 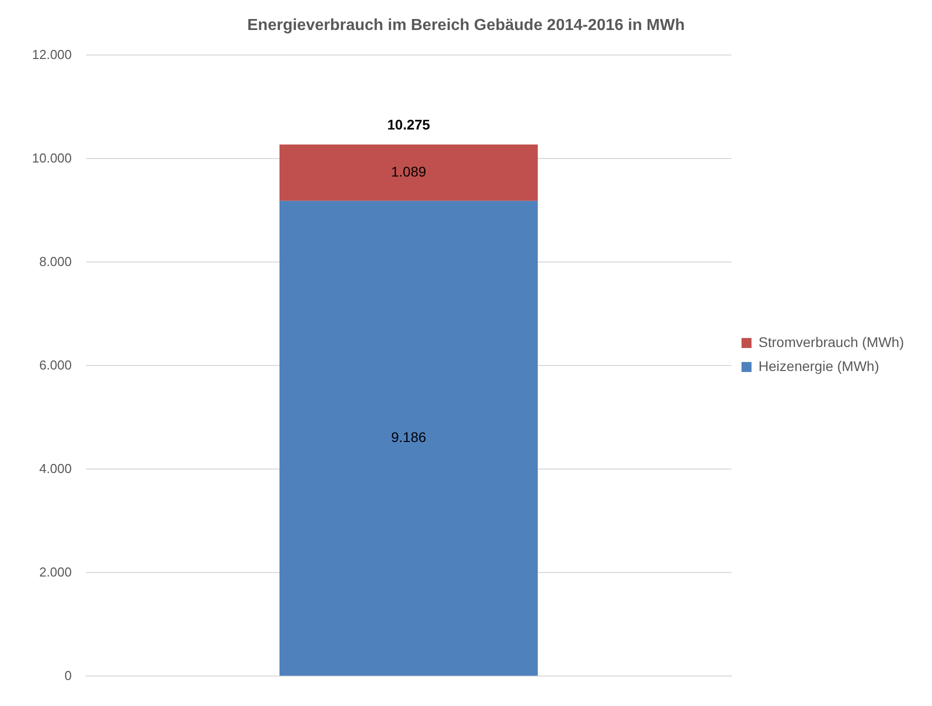 What do you see at coordinates (55, 261) in the screenshot?
I see `y-tick-label: 8.000` at bounding box center [55, 261].